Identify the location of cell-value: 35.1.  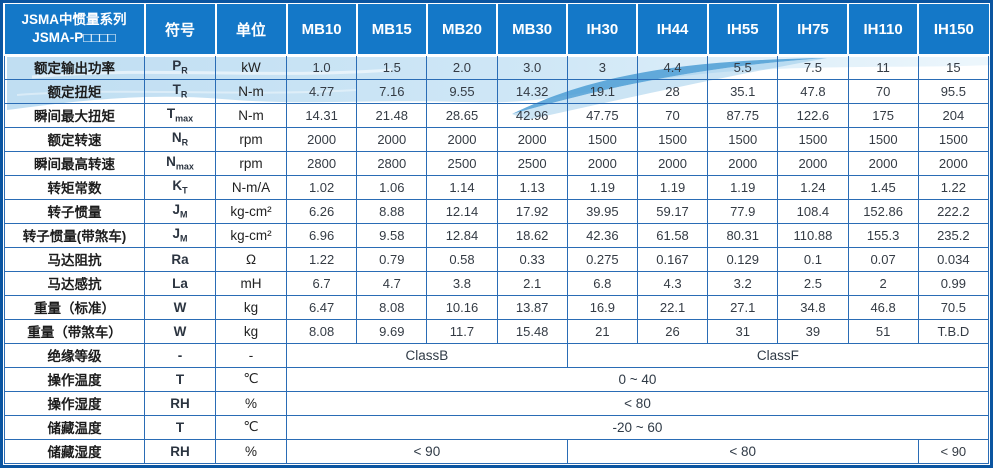
(743, 91).